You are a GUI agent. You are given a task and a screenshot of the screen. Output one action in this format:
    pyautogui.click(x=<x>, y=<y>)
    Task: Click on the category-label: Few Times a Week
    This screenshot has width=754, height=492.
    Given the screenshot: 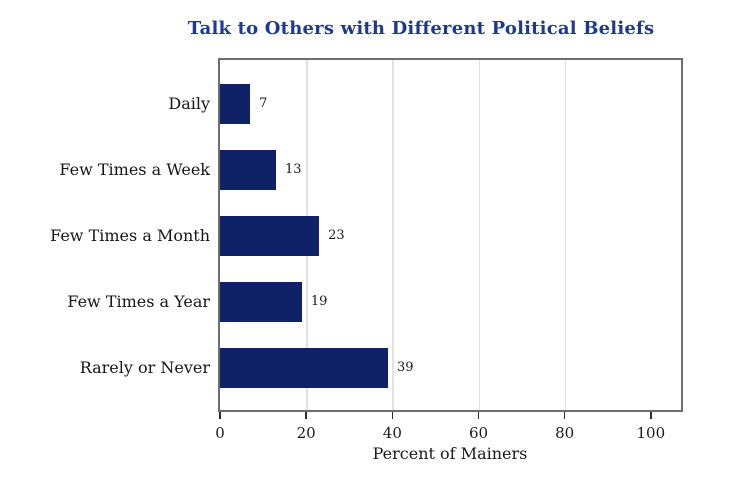 What is the action you would take?
    pyautogui.click(x=134, y=169)
    